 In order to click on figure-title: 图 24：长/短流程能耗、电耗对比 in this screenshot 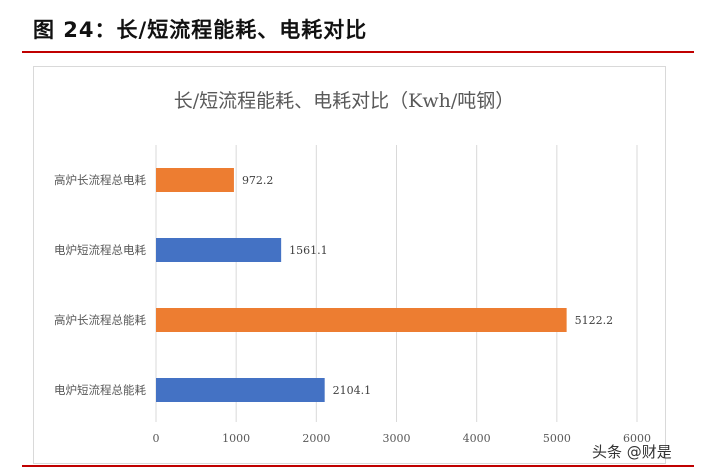, I will do `click(200, 30)`.